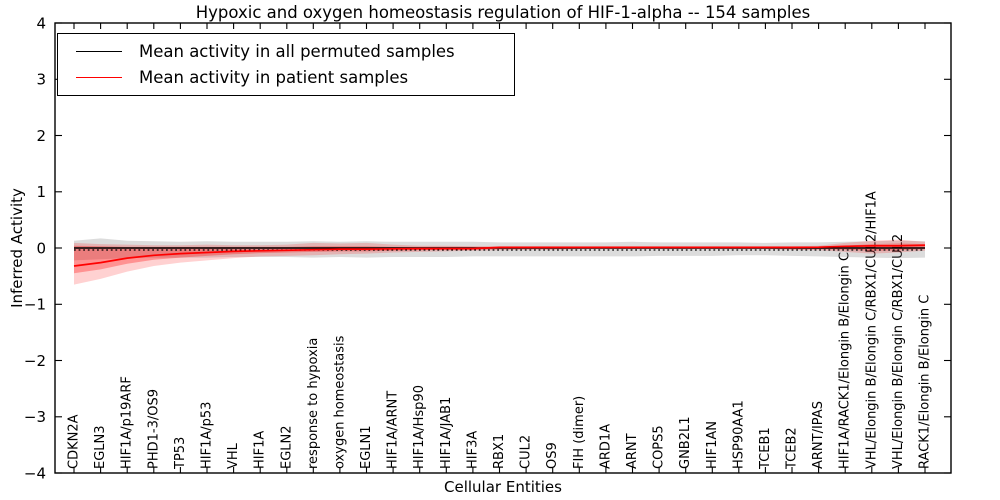  Describe the element at coordinates (41, 192) in the screenshot. I see `y-tick-label: 1` at that location.